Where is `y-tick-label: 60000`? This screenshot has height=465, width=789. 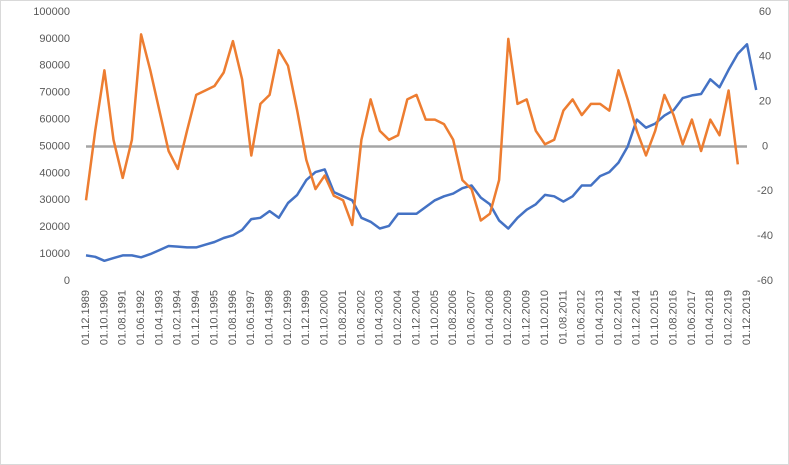
y-tick-label: 60000 is located at coordinates (54, 120).